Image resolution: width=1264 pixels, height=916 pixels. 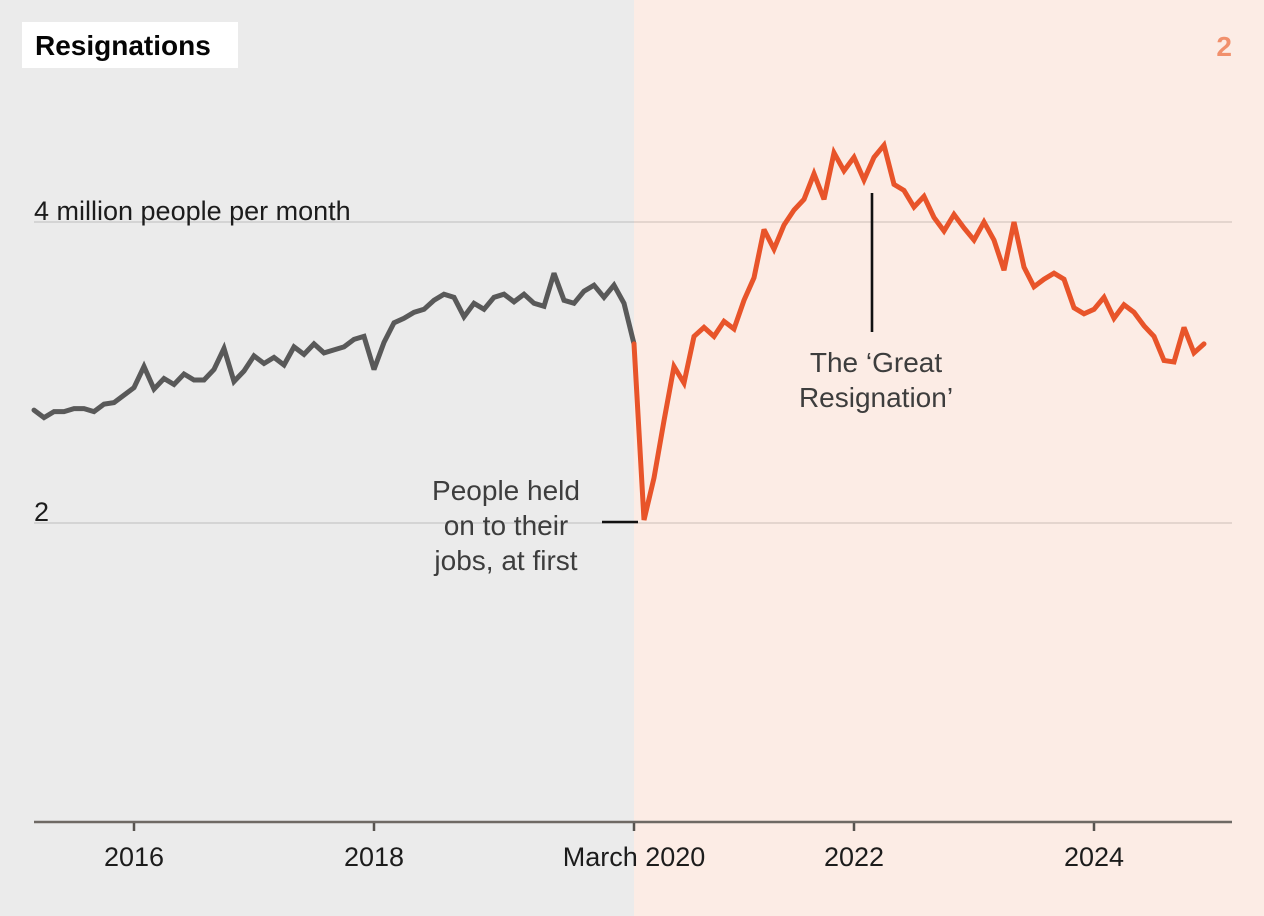 What do you see at coordinates (876, 397) in the screenshot?
I see `great-resignation-label-line-2: Resignation’` at bounding box center [876, 397].